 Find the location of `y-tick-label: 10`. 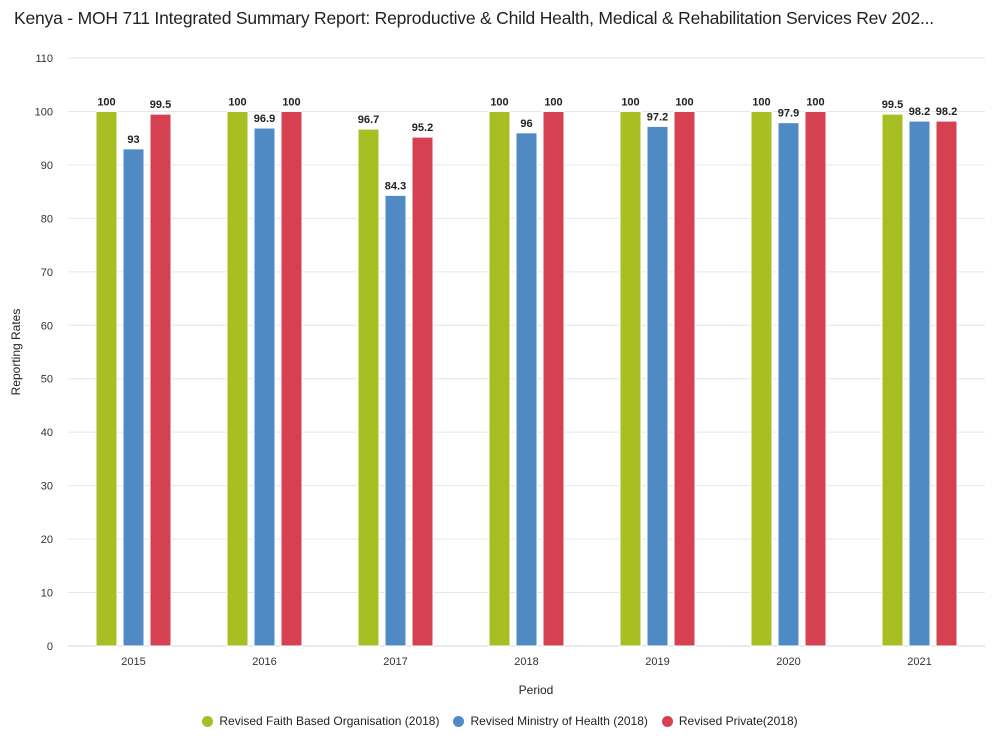

y-tick-label: 10 is located at coordinates (47, 594).